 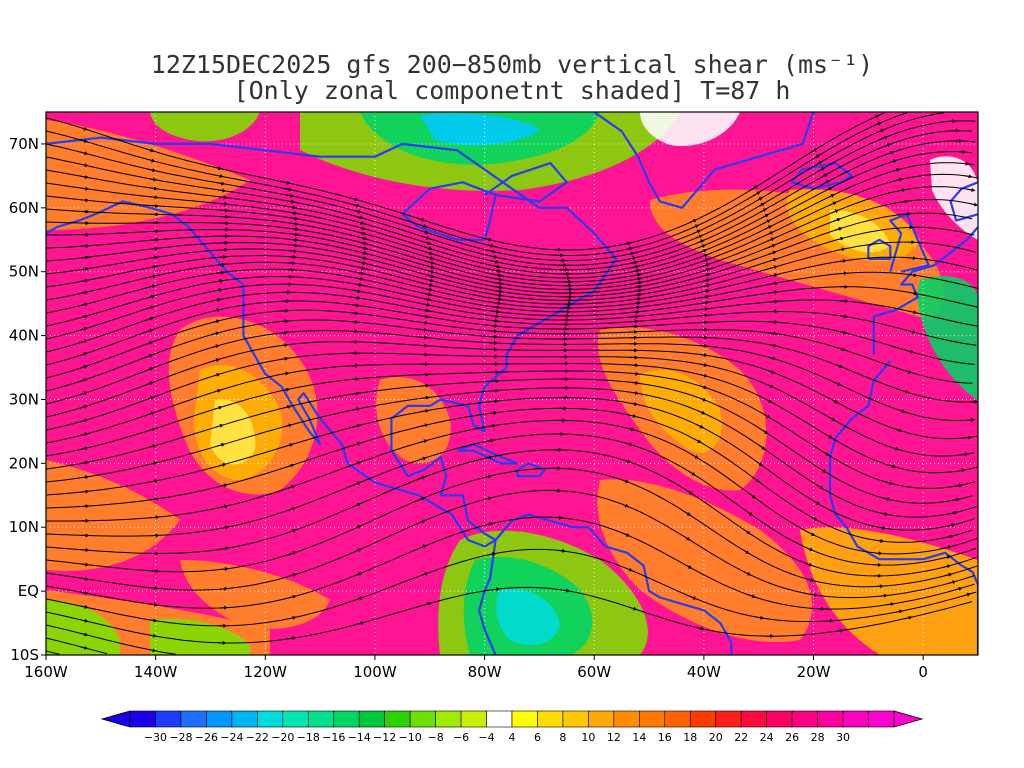 What do you see at coordinates (537, 737) in the screenshot?
I see `colorbar-label: 6` at bounding box center [537, 737].